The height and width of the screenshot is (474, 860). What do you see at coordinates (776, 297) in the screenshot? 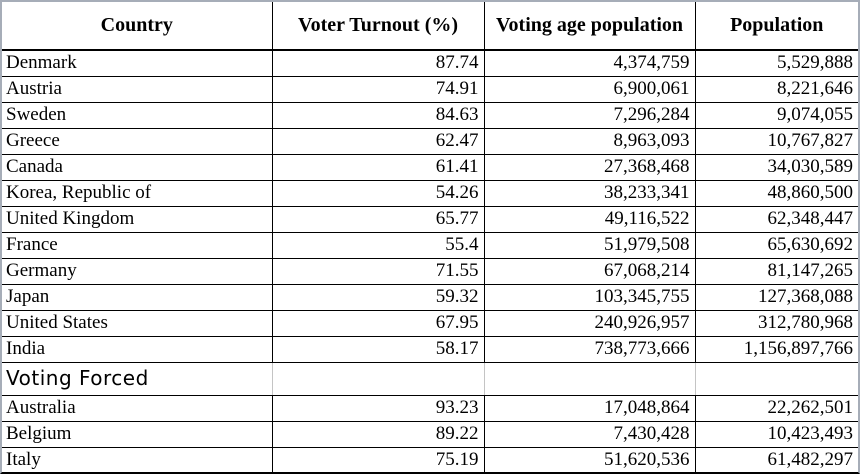
I see `cell-population: 127,368,088` at bounding box center [776, 297].